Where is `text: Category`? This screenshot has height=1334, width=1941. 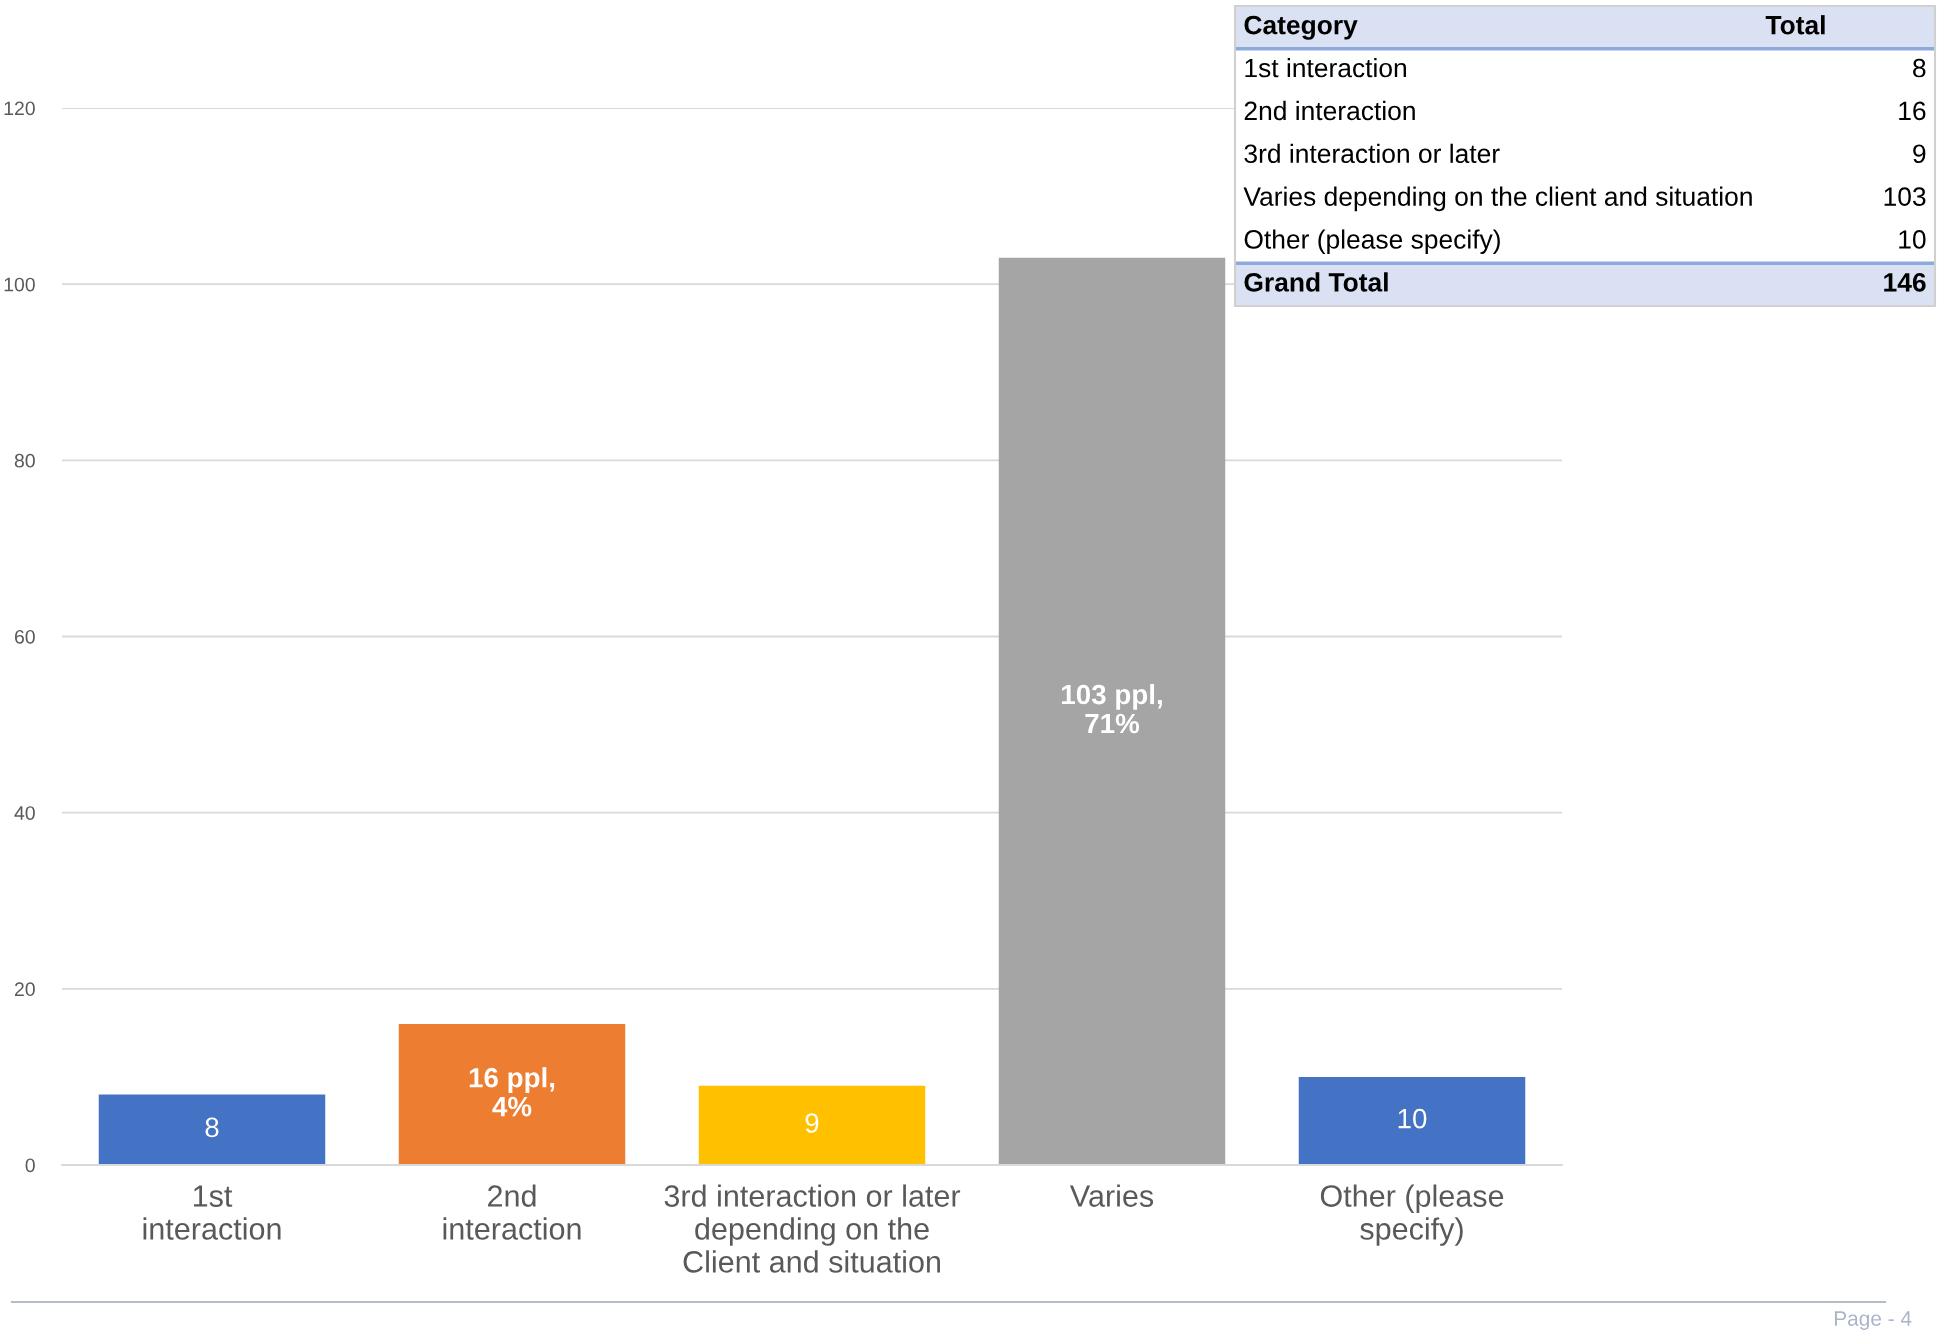
text: Category is located at coordinates (1301, 27).